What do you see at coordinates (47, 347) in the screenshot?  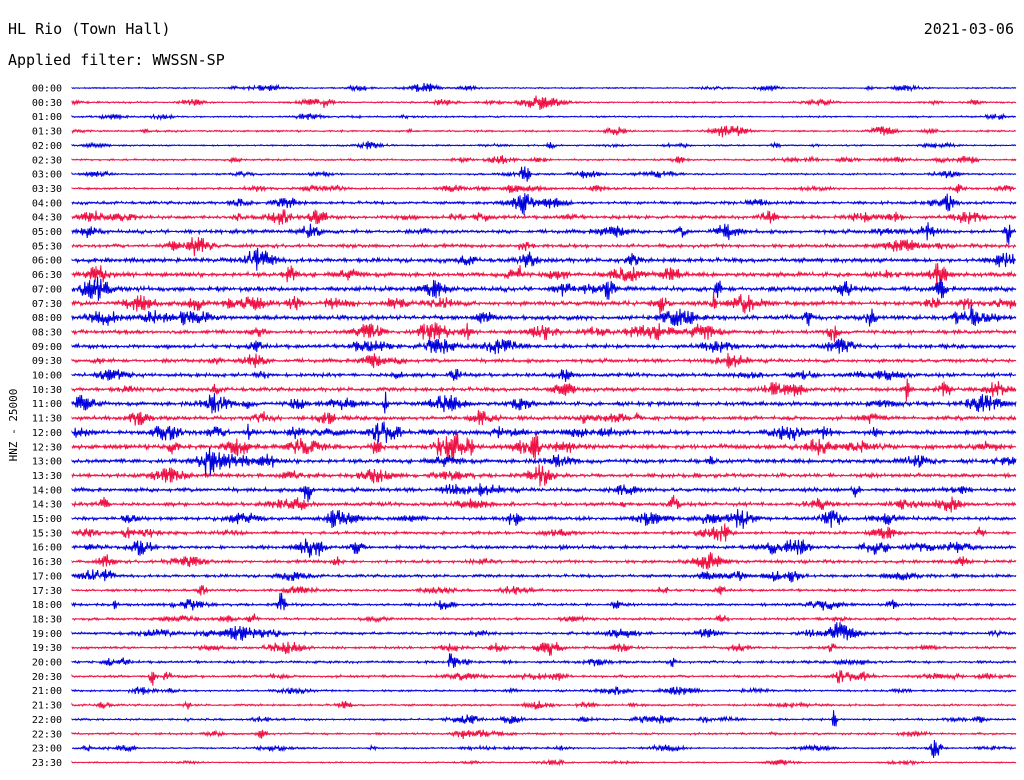 I see `row-time-label: 09:00` at bounding box center [47, 347].